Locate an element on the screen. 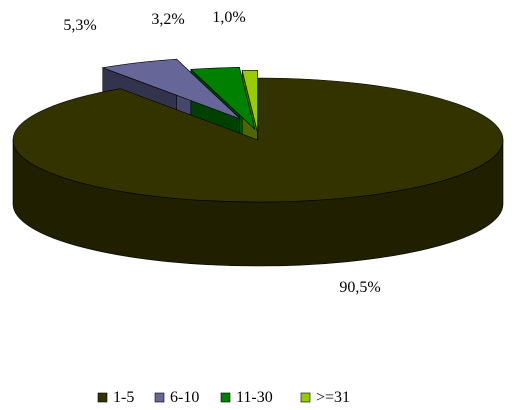 This screenshot has width=517, height=410. legend-label-6-10: 6-10 is located at coordinates (184, 397).